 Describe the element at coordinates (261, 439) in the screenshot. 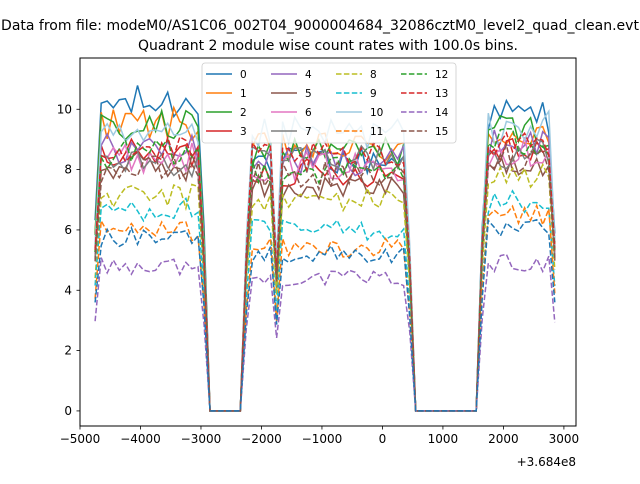

I see `x-tick-label: −2000` at that location.